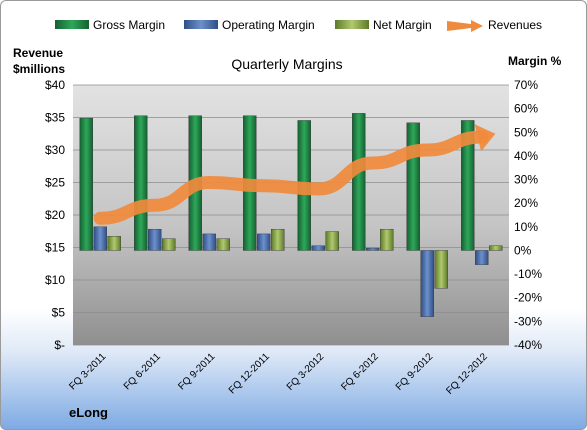  Describe the element at coordinates (55, 150) in the screenshot. I see `y-left-tick-label: $30` at that location.